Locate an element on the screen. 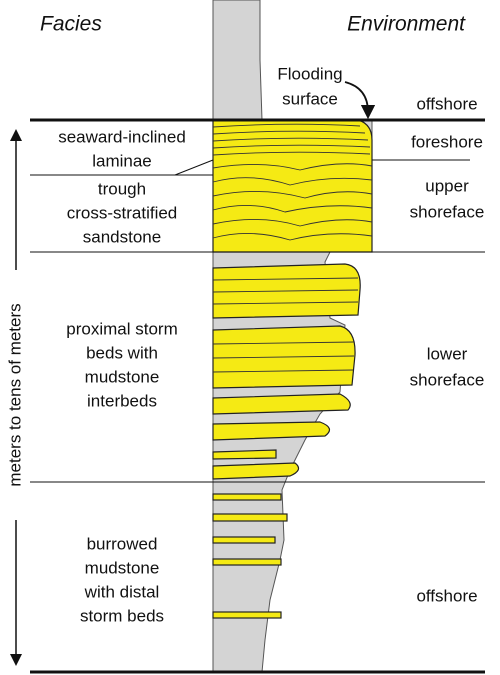  facies-label: burrowed is located at coordinates (122, 543).